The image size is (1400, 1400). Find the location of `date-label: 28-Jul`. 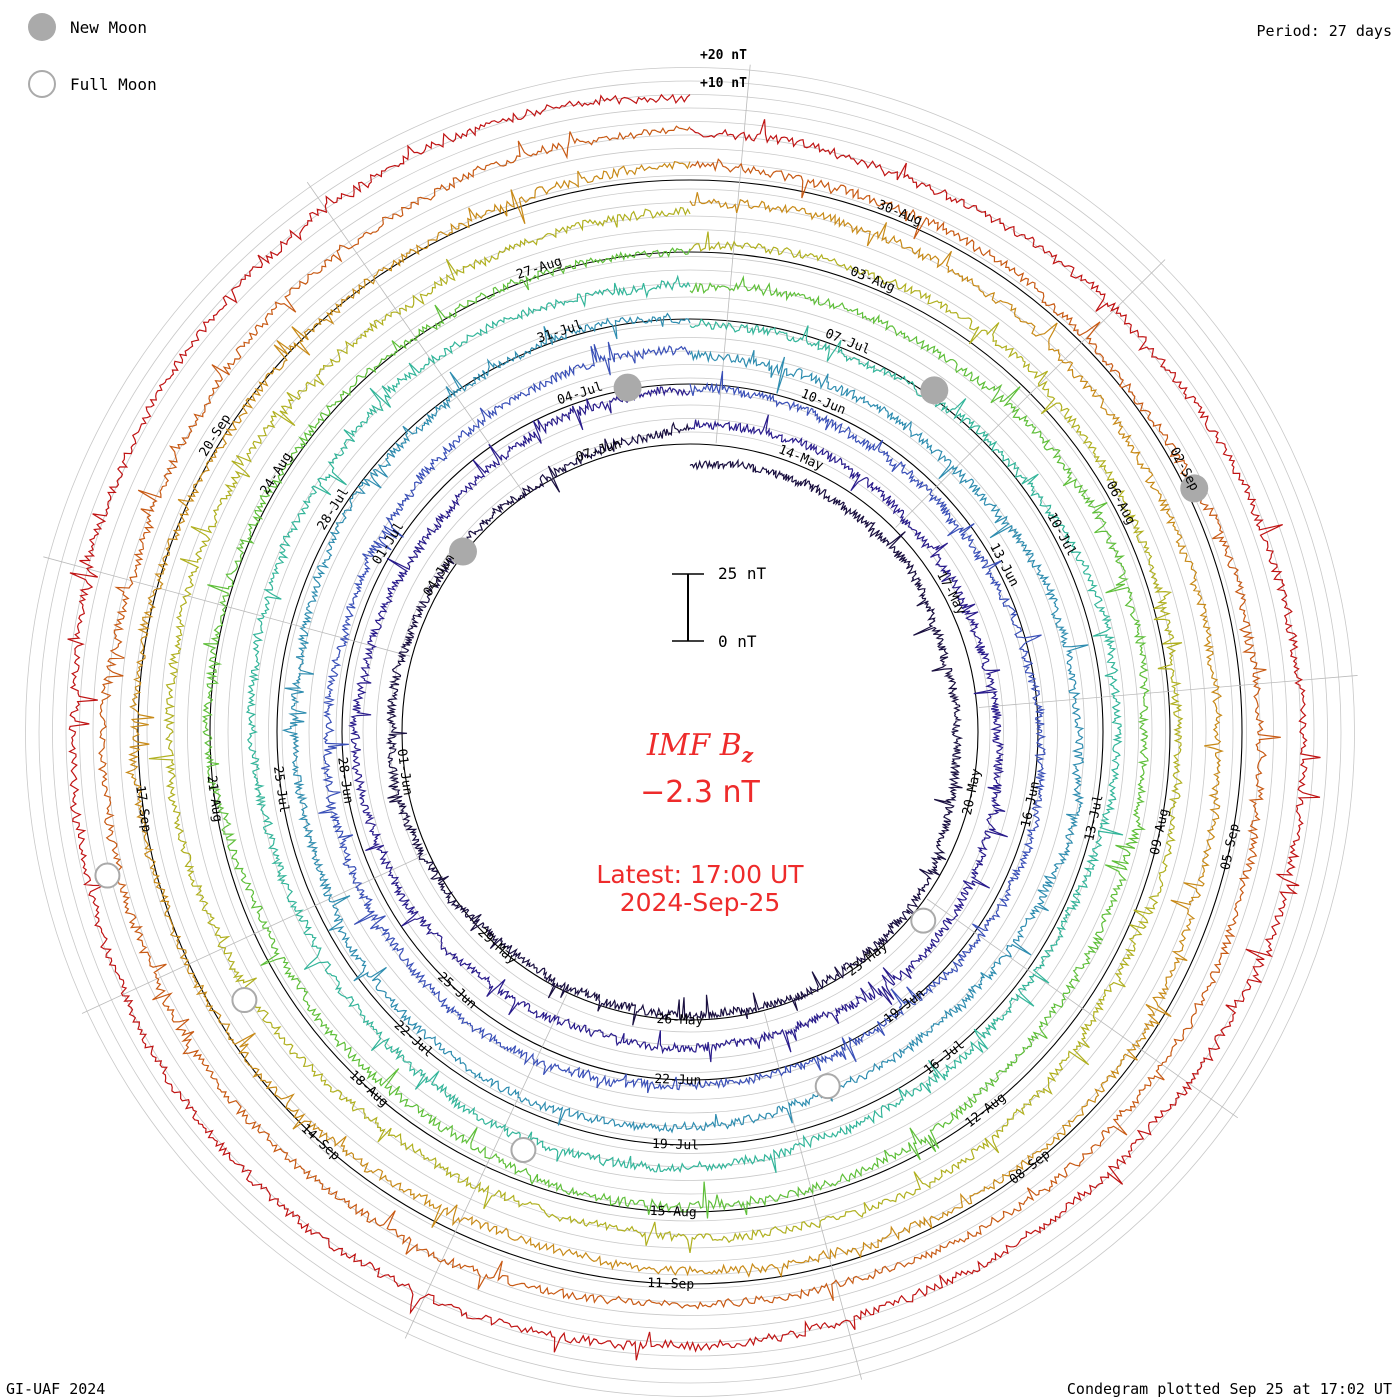

date-label: 28-Jul is located at coordinates (334, 509).